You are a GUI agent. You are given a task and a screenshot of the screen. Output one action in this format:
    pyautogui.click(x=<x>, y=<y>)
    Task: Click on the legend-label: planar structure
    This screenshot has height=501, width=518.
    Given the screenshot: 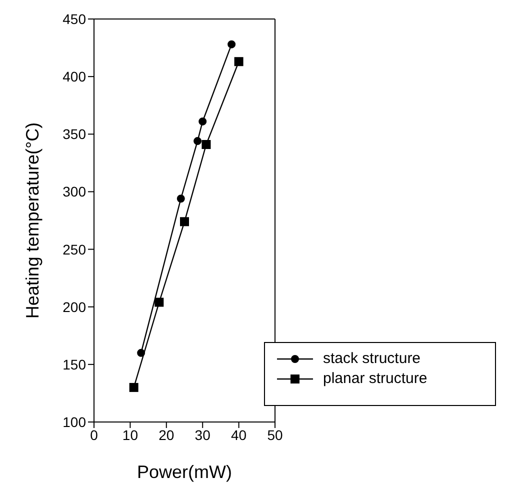 What is the action you would take?
    pyautogui.click(x=375, y=379)
    